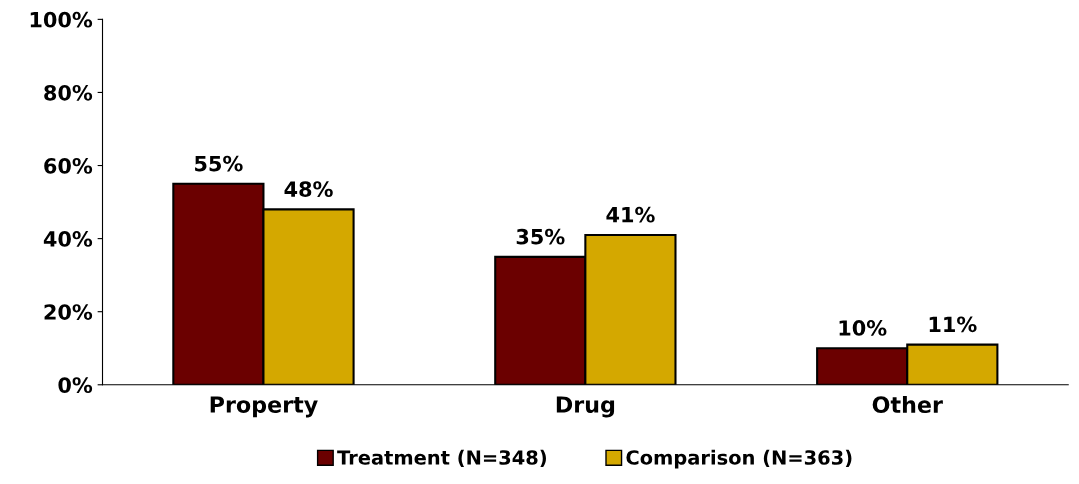 The width and height of the screenshot is (1079, 484). Describe the element at coordinates (219, 163) in the screenshot. I see `data-label: 55%` at that location.